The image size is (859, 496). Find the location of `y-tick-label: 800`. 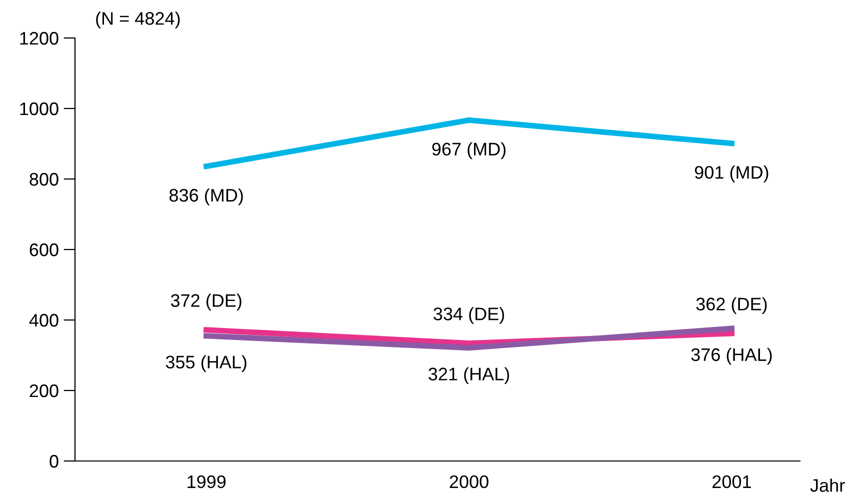

y-tick-label: 800 is located at coordinates (44, 179).